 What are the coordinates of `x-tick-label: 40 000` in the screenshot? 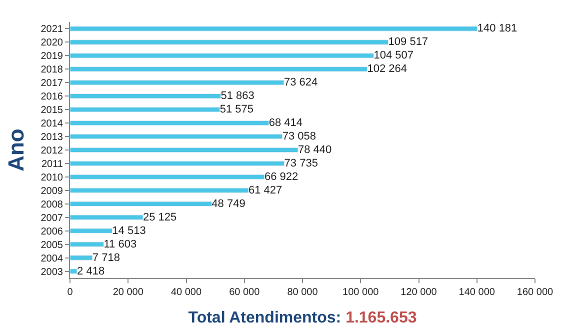 It's located at (186, 292).